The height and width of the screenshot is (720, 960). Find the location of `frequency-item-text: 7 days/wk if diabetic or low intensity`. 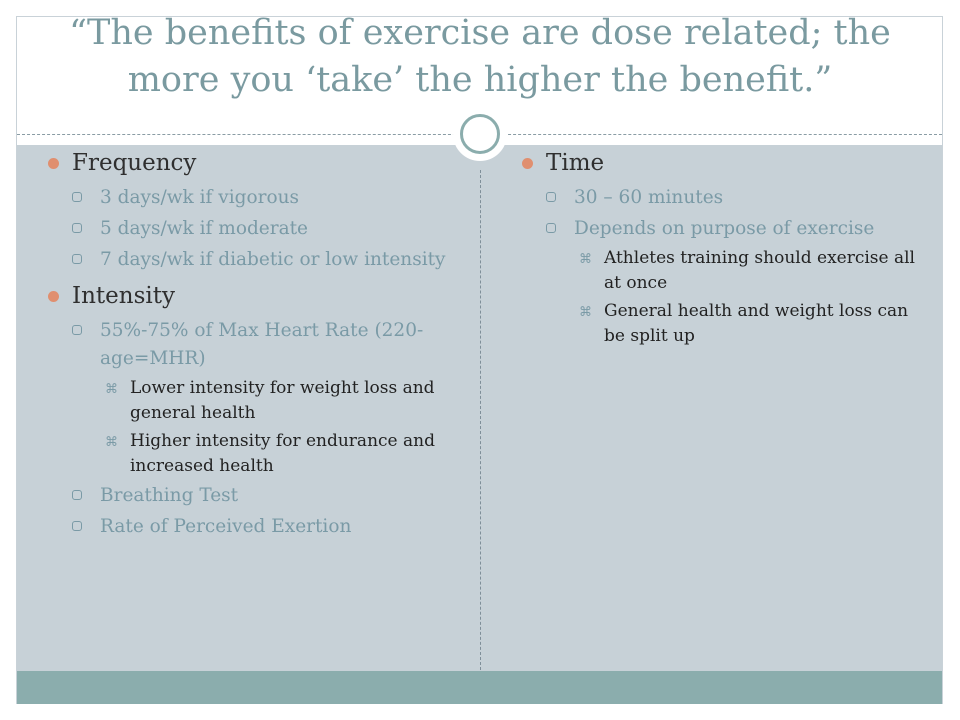

frequency-item-text: 7 days/wk if diabetic or low intensity is located at coordinates (273, 259).